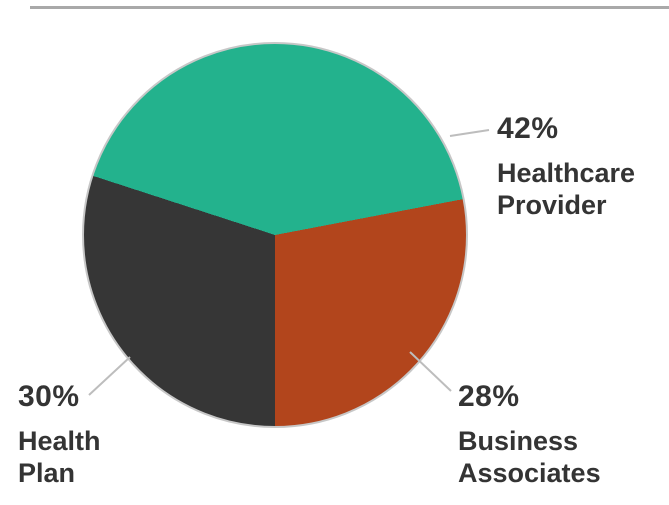 This screenshot has height=505, width=669. I want to click on callout-business-associates: 28% Business Associates, so click(529, 435).